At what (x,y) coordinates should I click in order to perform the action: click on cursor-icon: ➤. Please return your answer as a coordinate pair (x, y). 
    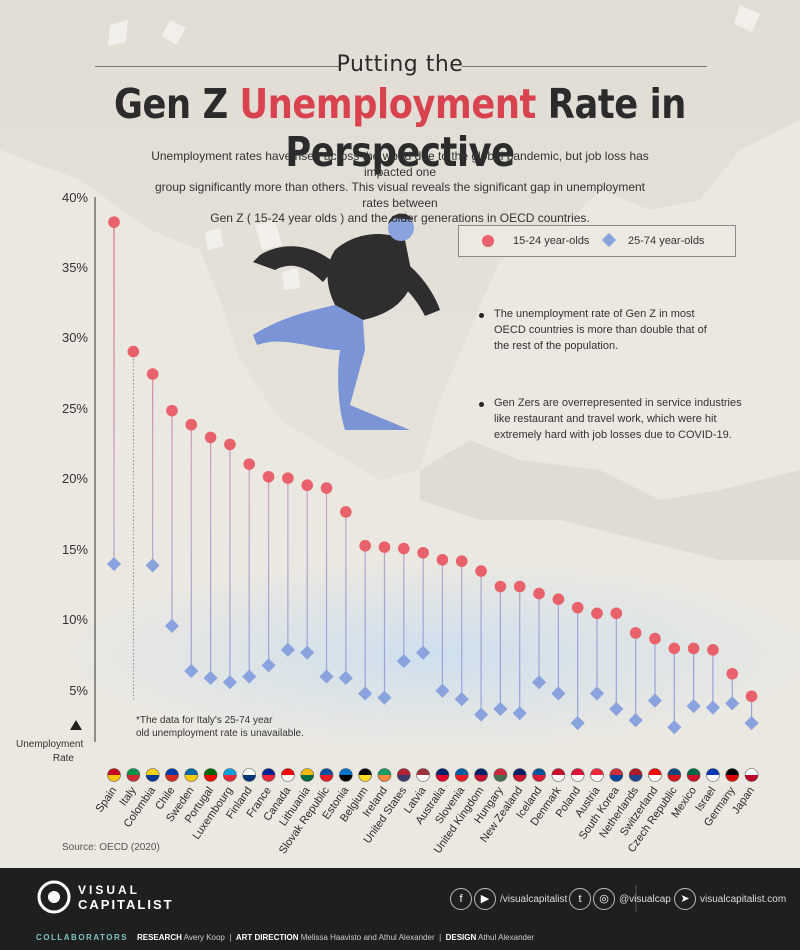
    Looking at the image, I should click on (685, 899).